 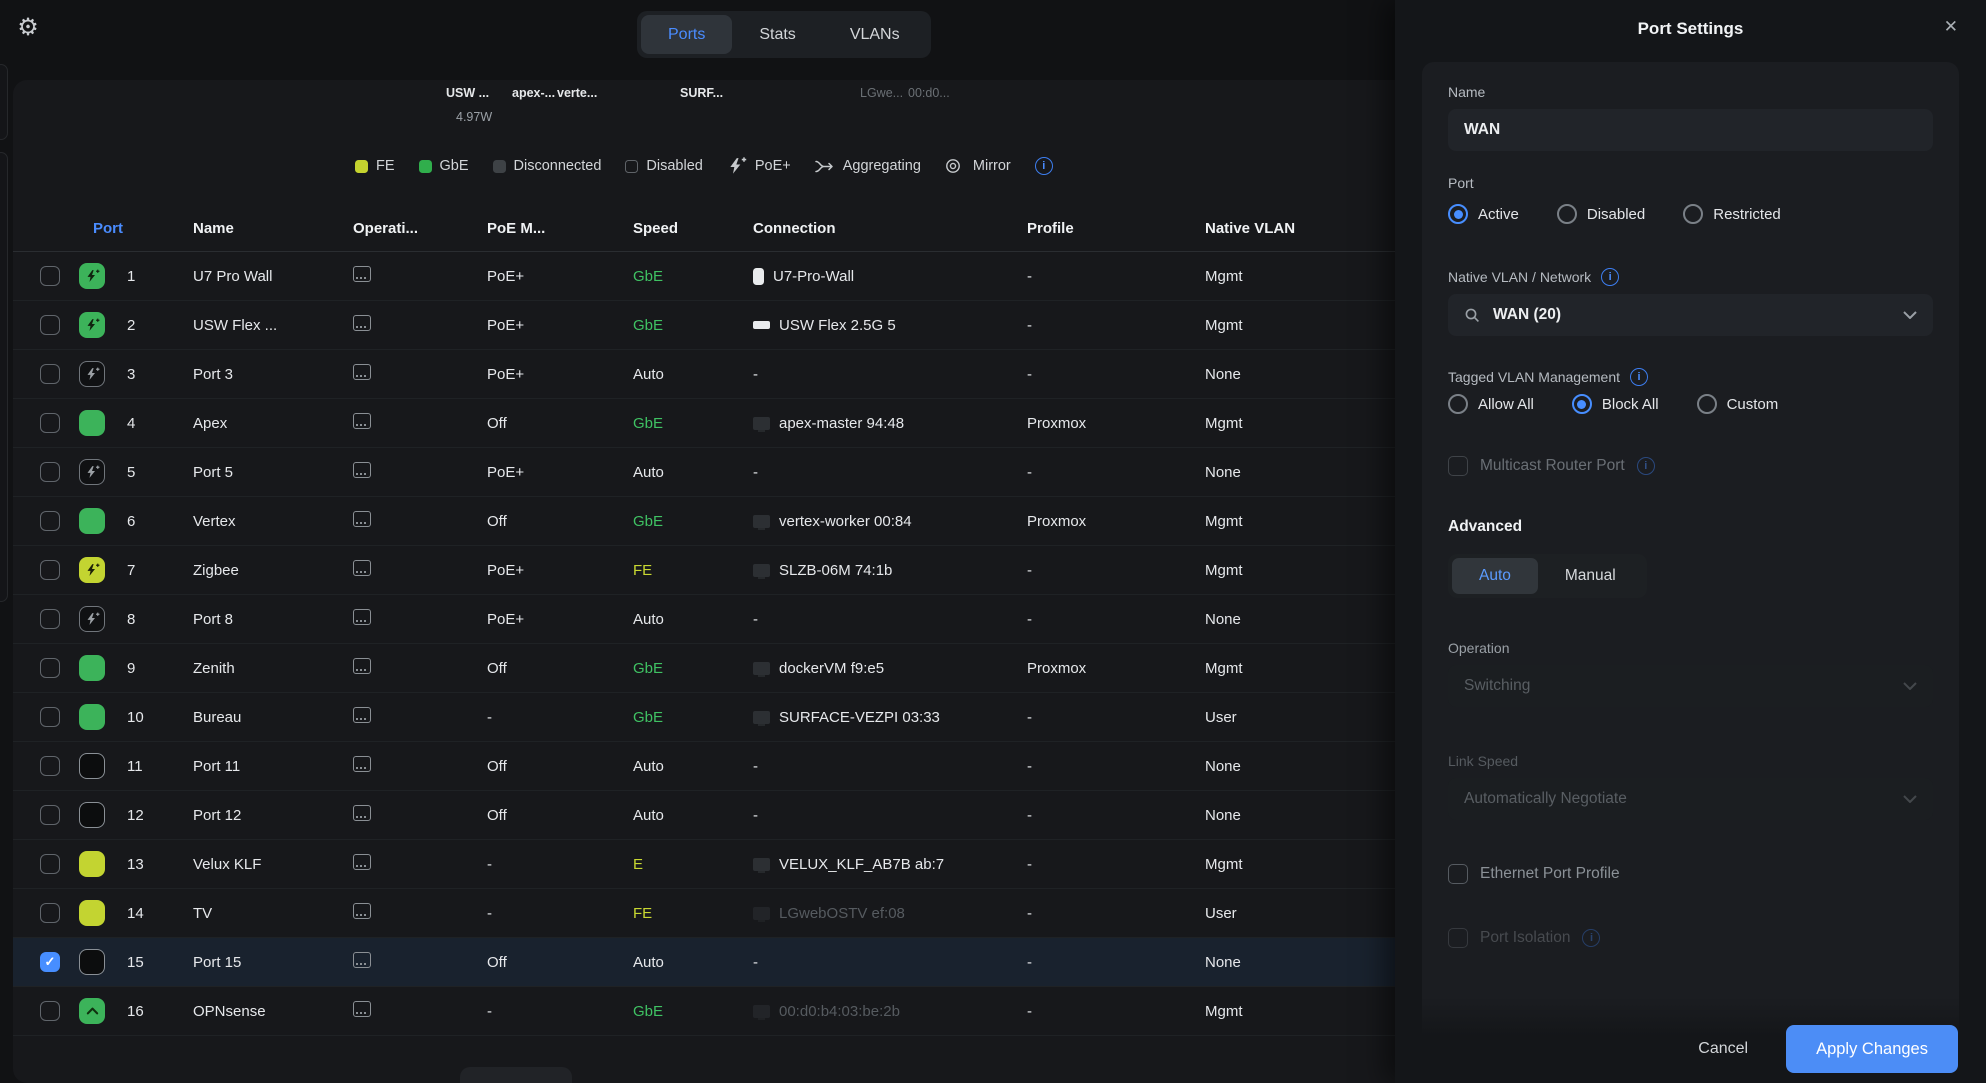 What do you see at coordinates (711, 619) in the screenshot?
I see `table-row: 8 Port 8 PoE+ Auto - - None` at bounding box center [711, 619].